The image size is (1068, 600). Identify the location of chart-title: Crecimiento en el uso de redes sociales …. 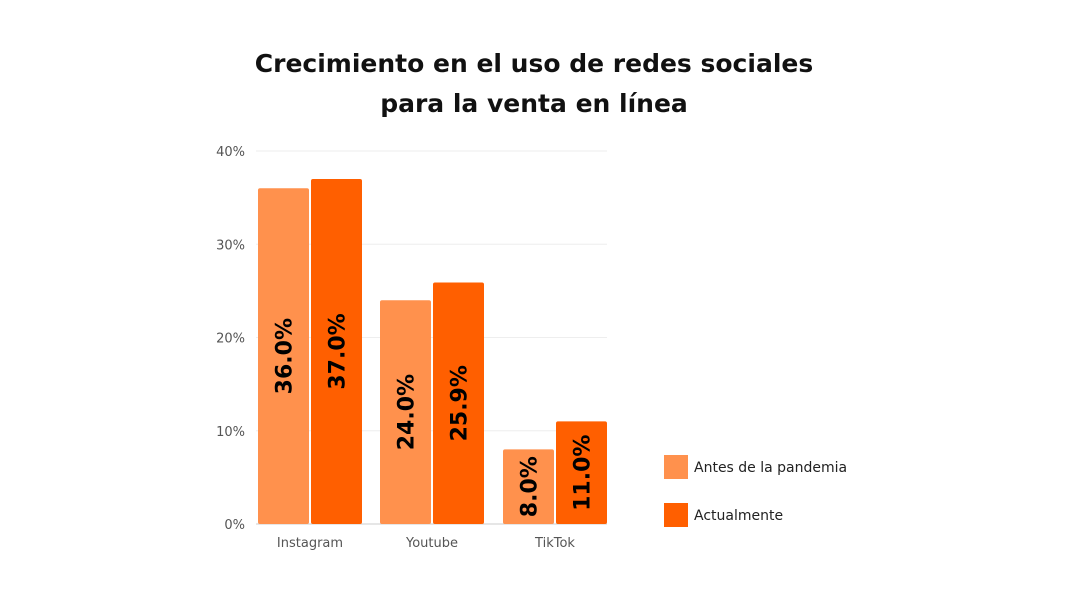
(534, 84).